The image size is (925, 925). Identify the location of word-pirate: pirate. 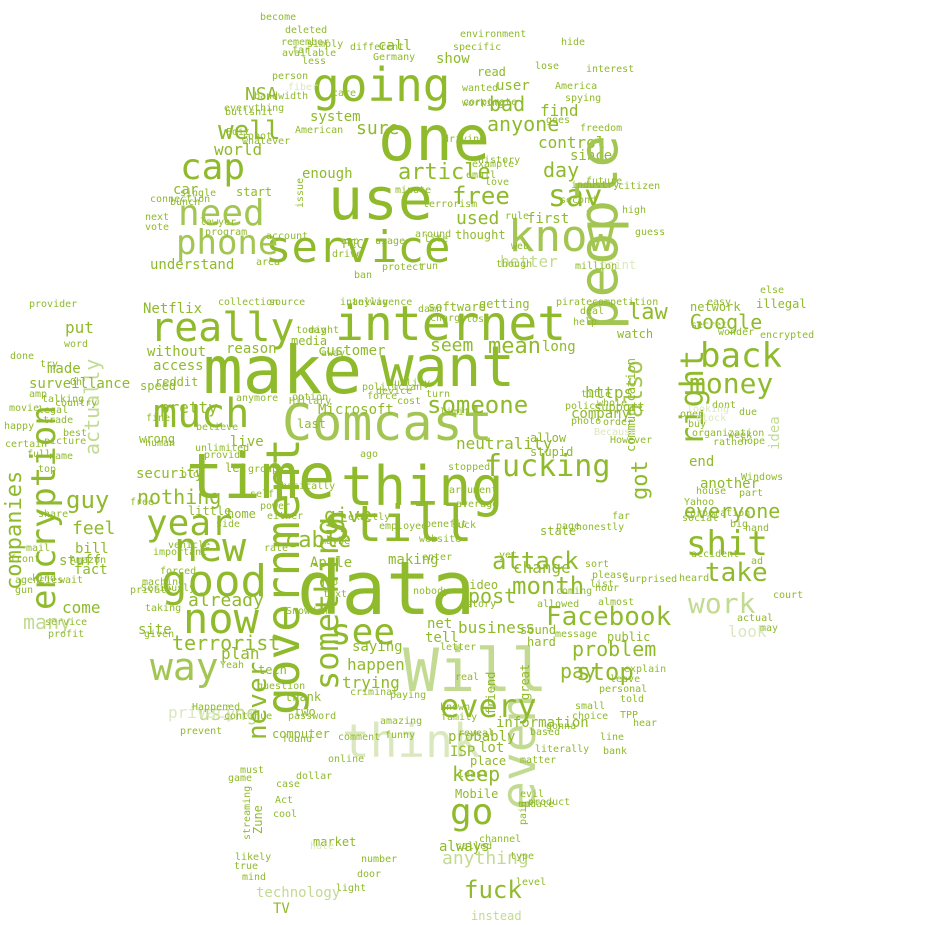
(574, 302).